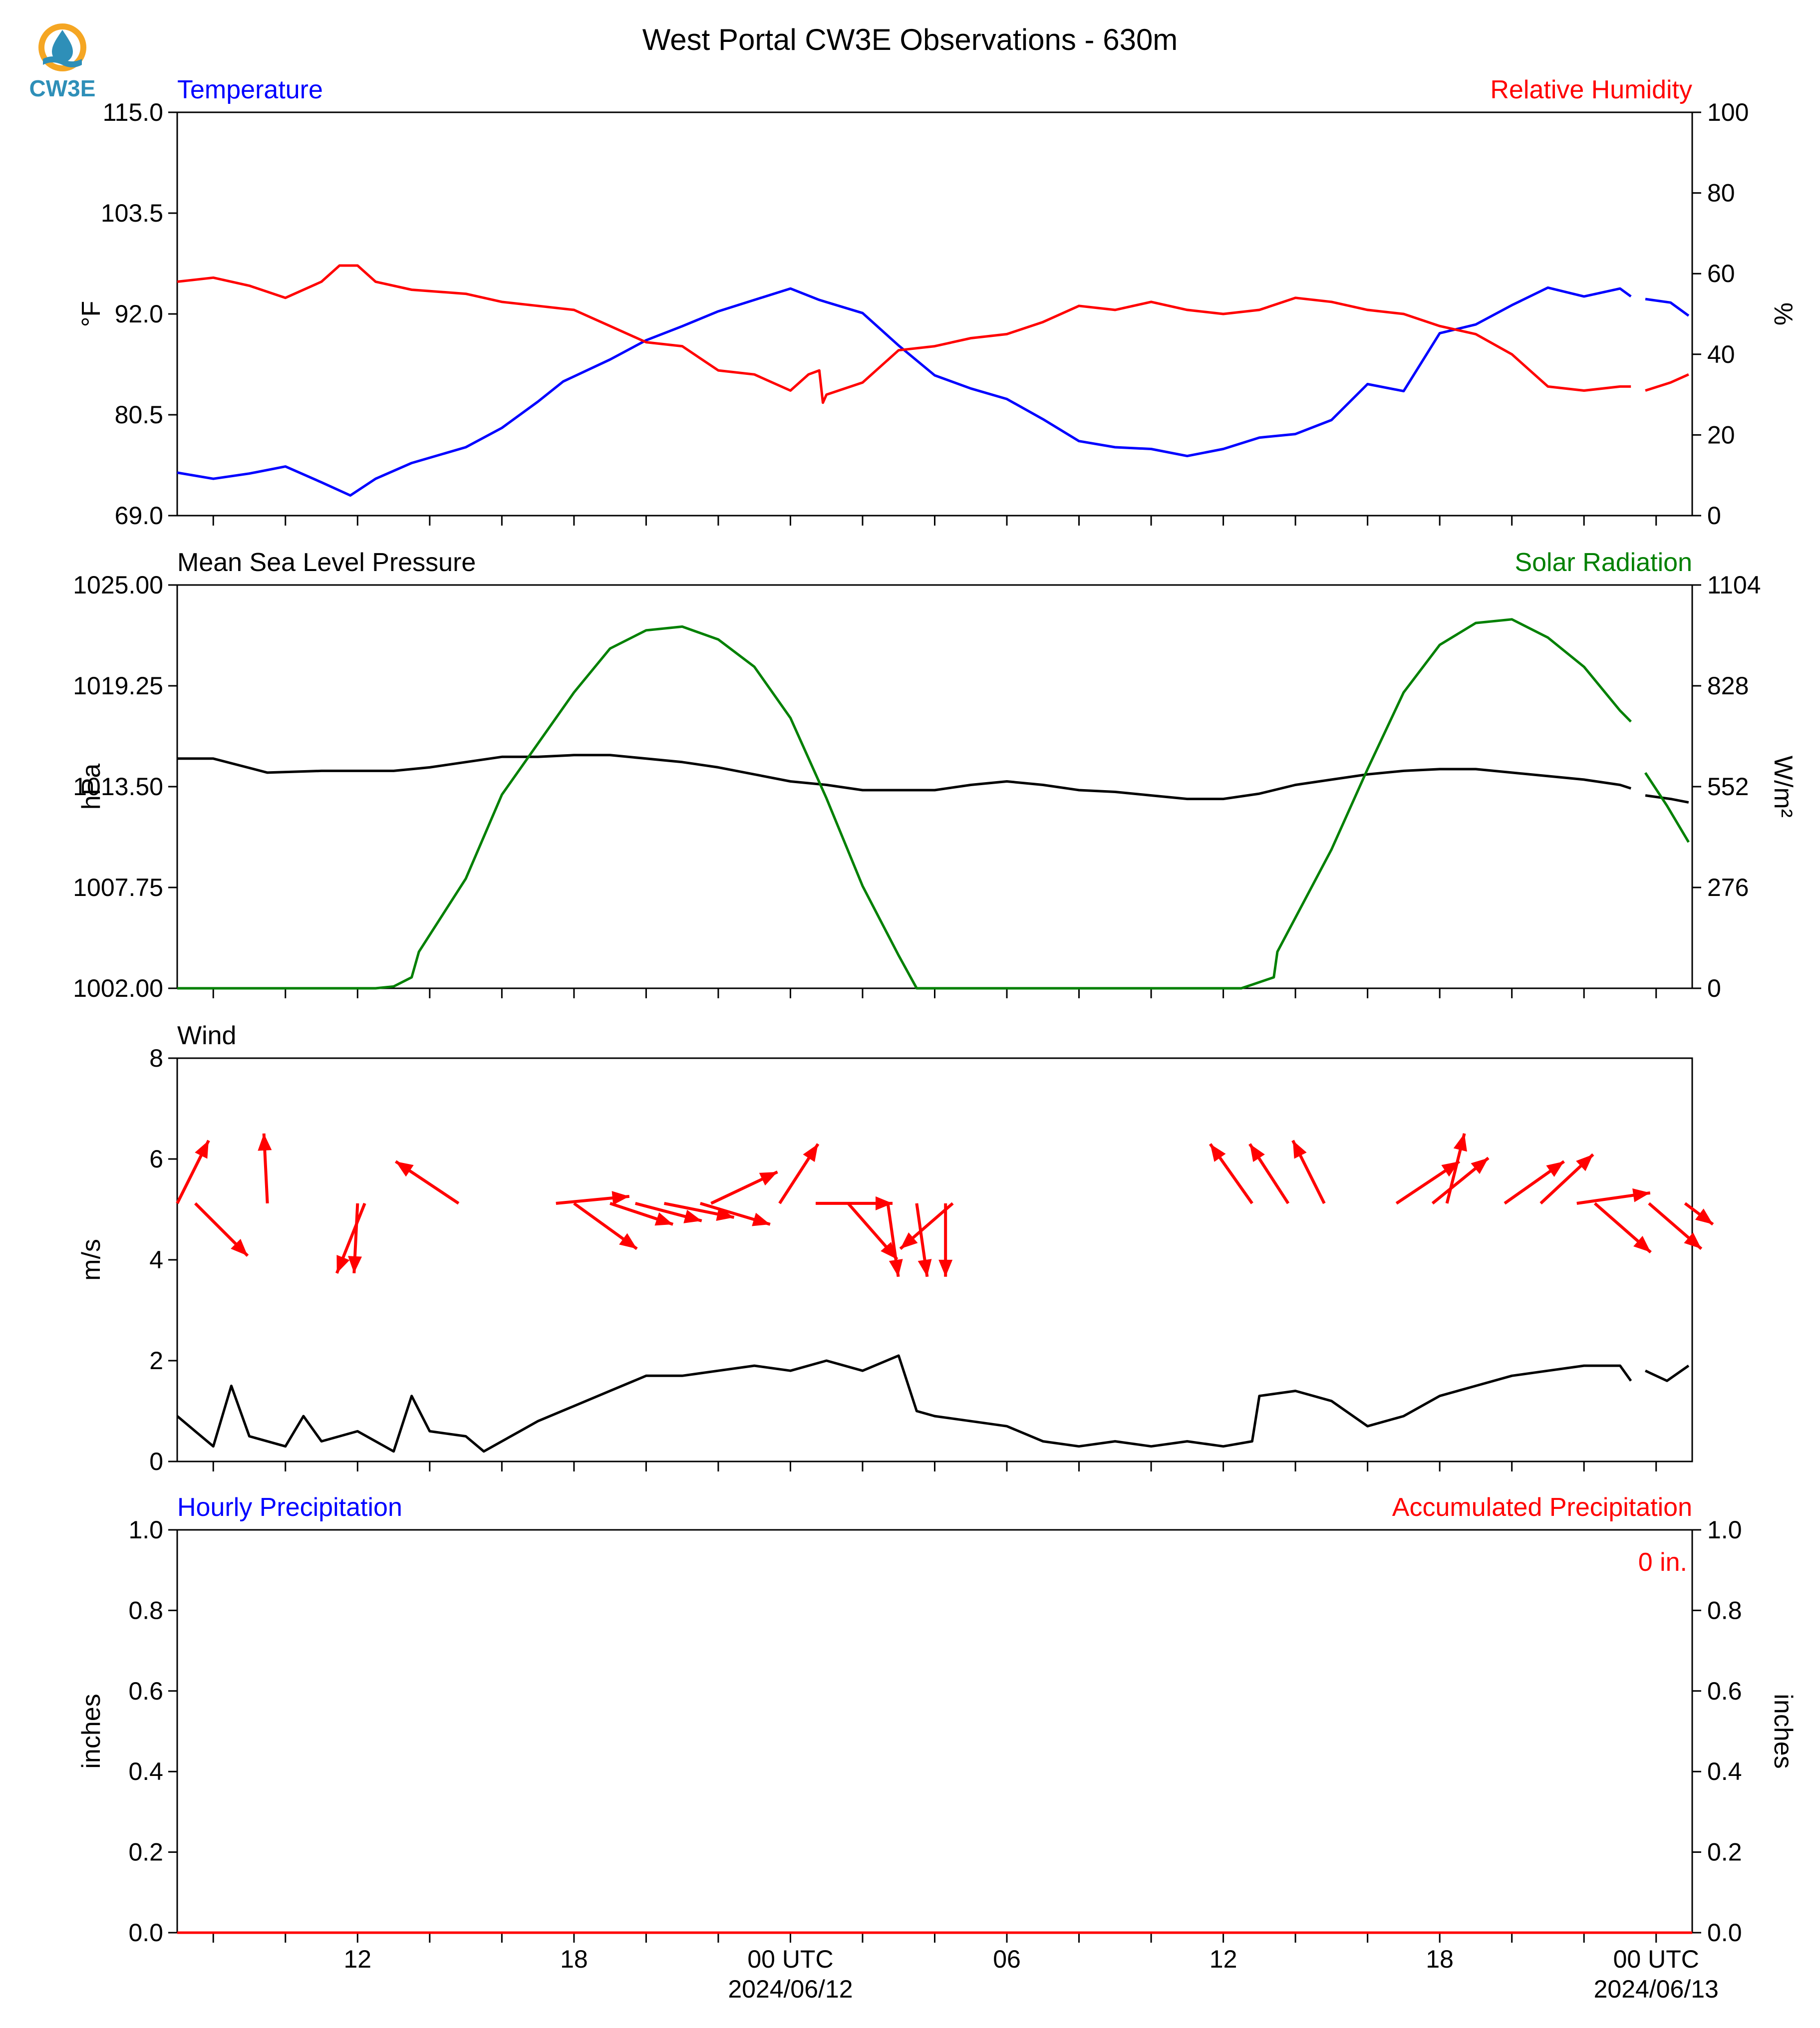 This screenshot has width=1820, height=2028. I want to click on series-line-mean-sea-level-pressure-after-gap, so click(1667, 799).